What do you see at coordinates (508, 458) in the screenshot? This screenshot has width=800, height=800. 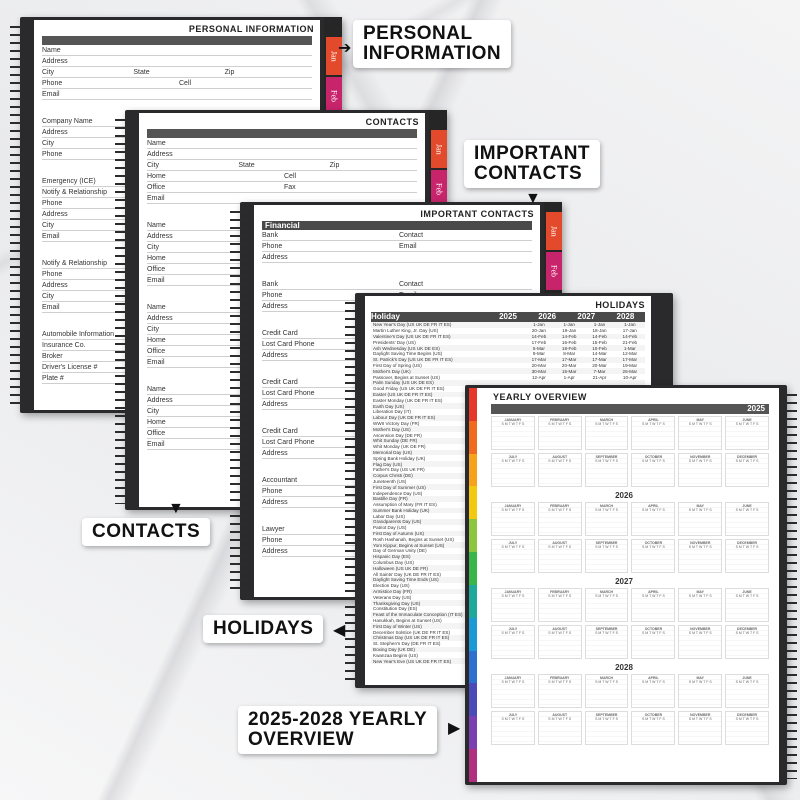 I see `table-row: Spring Bank Holiday (UK)` at bounding box center [508, 458].